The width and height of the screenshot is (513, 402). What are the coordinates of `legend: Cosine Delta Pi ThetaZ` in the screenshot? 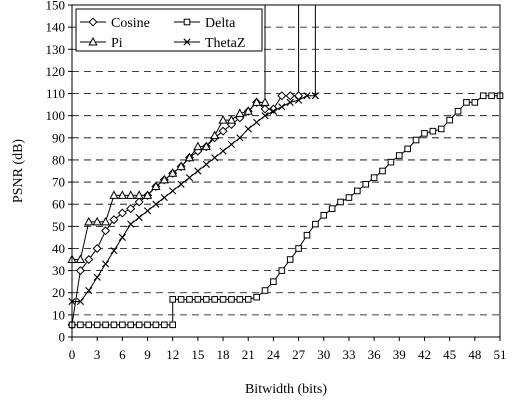 It's located at (169, 30).